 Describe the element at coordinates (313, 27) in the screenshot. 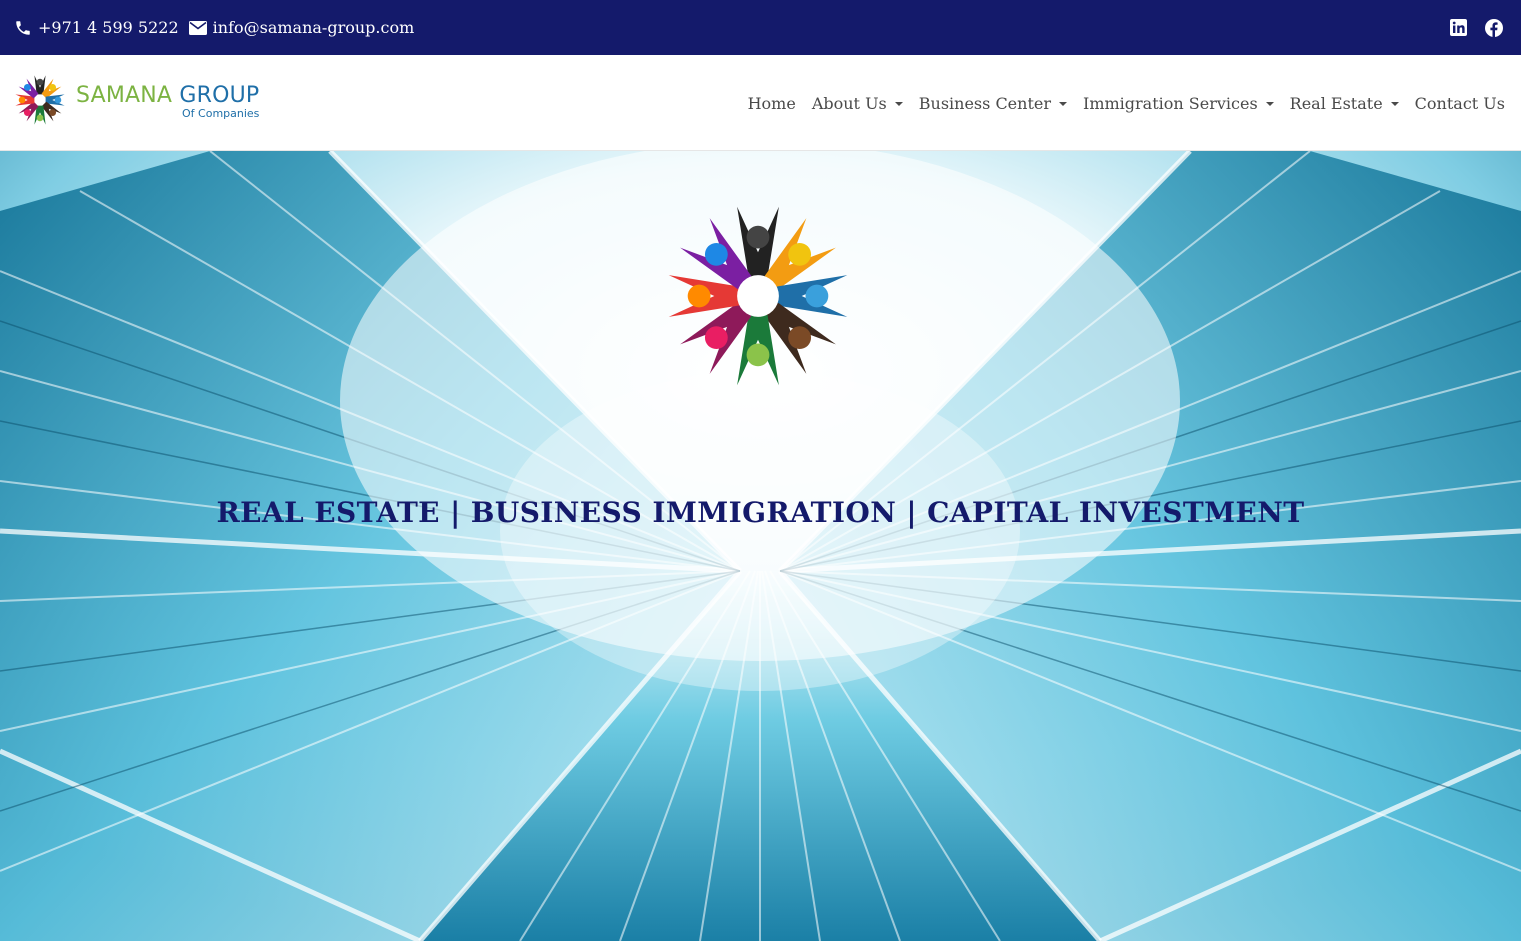

I see `email-address: info@samana-group.com` at that location.